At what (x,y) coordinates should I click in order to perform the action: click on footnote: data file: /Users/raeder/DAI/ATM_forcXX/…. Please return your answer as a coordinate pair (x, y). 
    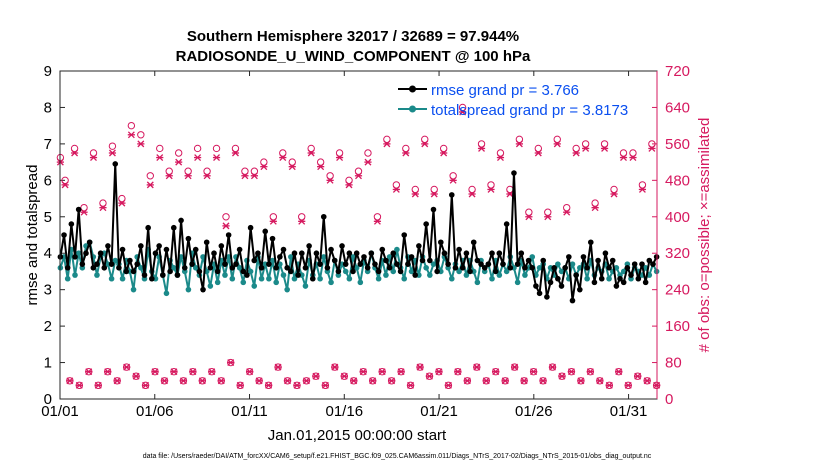
    Looking at the image, I should click on (397, 456).